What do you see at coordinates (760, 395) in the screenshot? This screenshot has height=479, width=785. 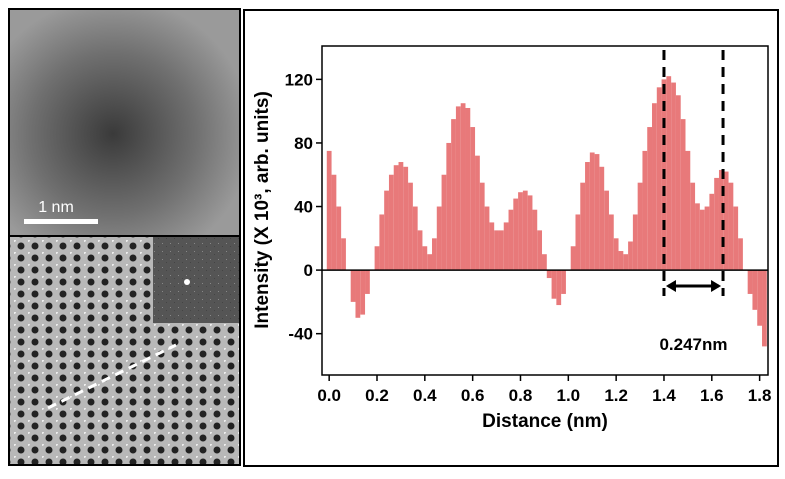 I see `x-tick-label: 1.8` at bounding box center [760, 395].